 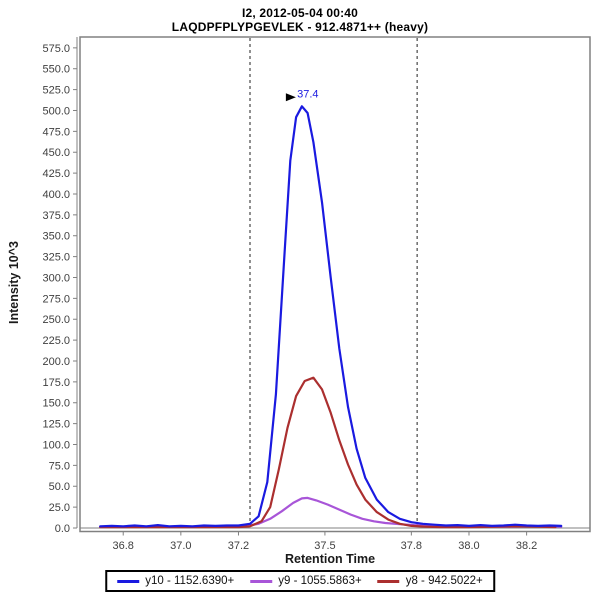 What do you see at coordinates (14, 282) in the screenshot?
I see `y-axis-title: Intensity 10^3` at bounding box center [14, 282].